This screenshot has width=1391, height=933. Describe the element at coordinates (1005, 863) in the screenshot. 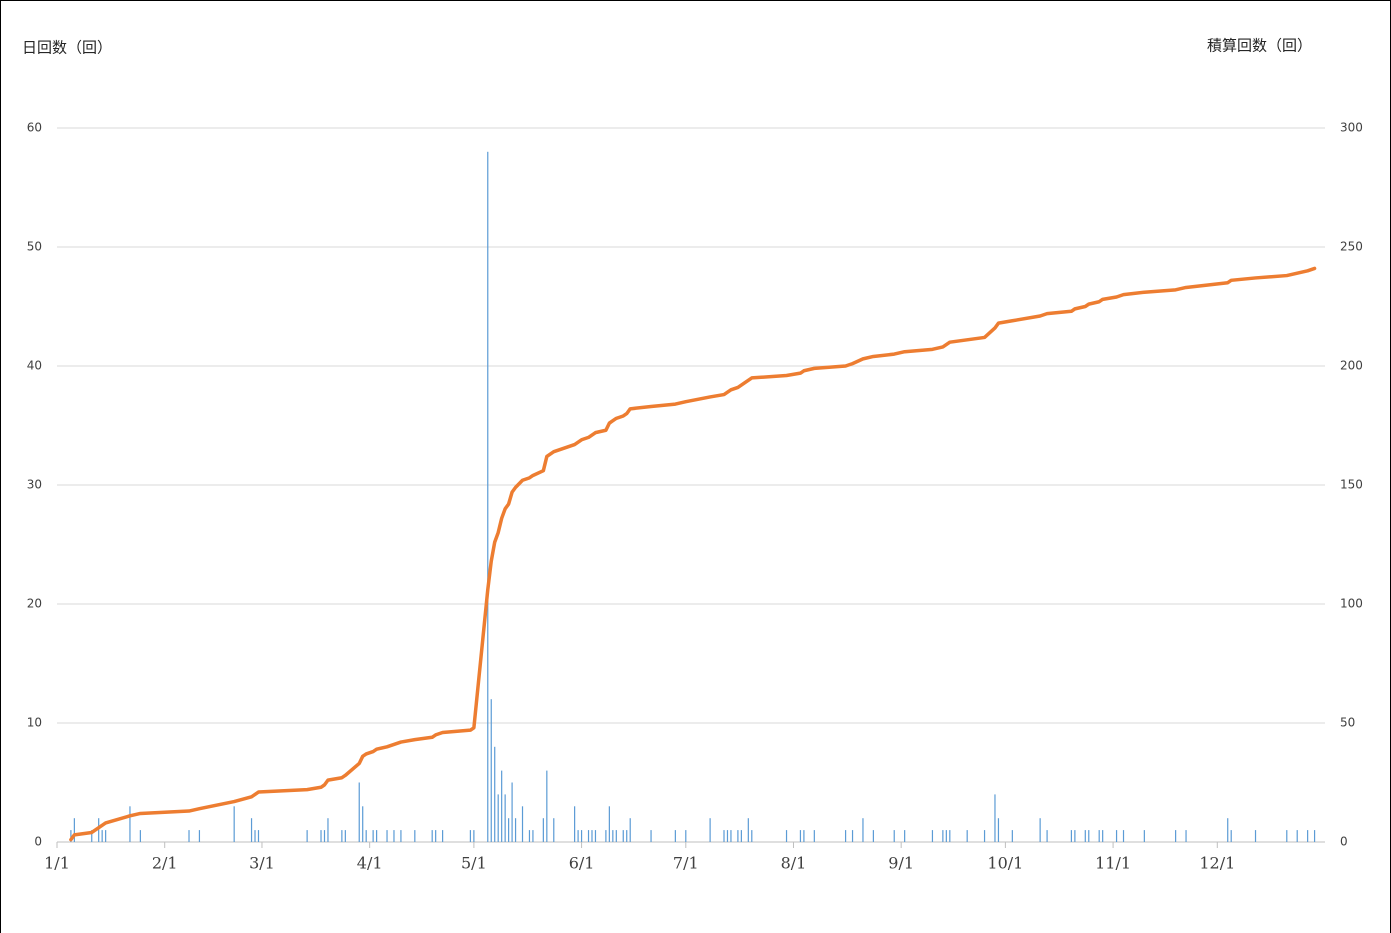

I see `x-tick-label: 10/1` at that location.